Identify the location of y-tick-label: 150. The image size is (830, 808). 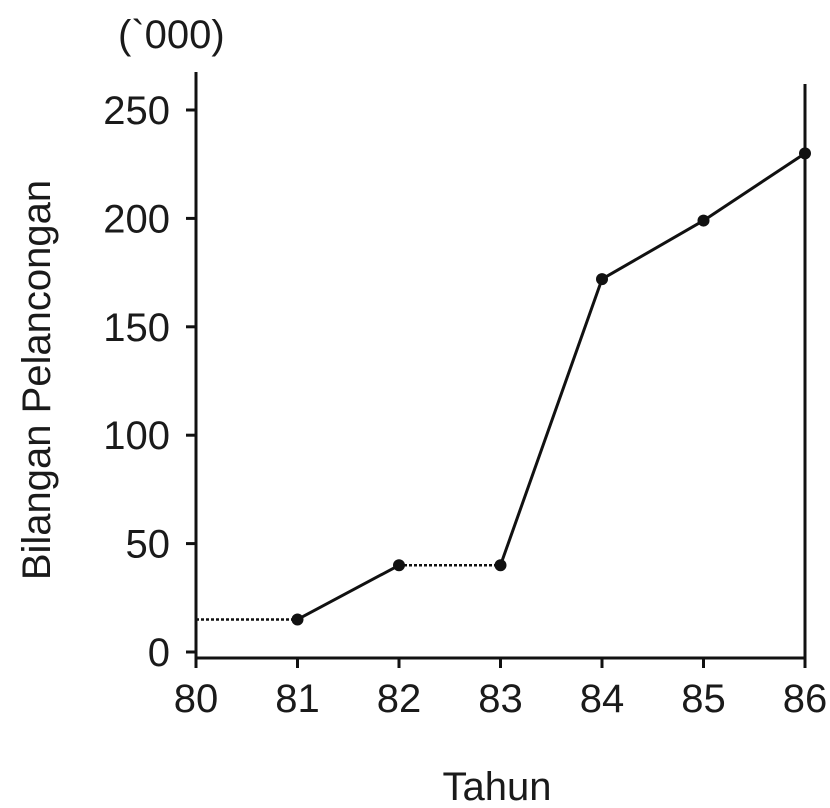
(136, 328).